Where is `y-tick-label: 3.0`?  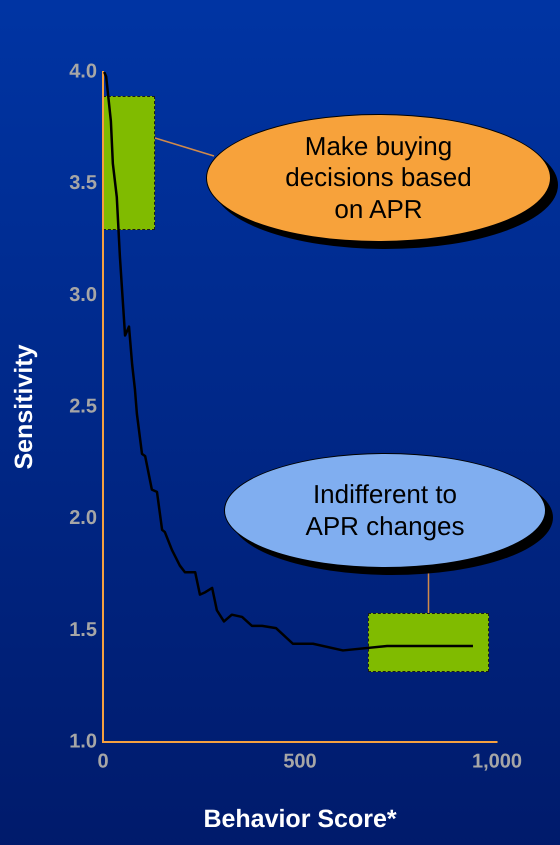
y-tick-label: 3.0 is located at coordinates (83, 295).